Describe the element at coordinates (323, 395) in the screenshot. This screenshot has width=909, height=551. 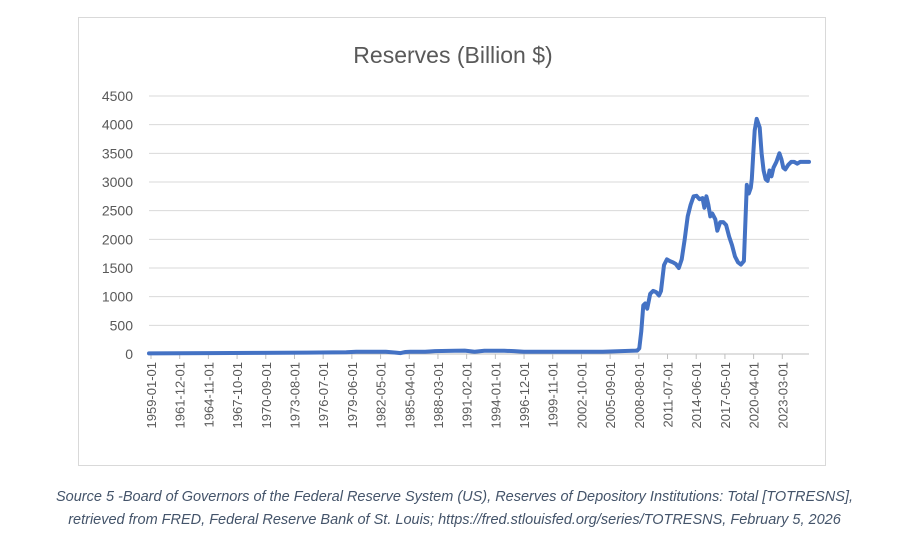
I see `x-tick-label: 1976-07-01` at that location.